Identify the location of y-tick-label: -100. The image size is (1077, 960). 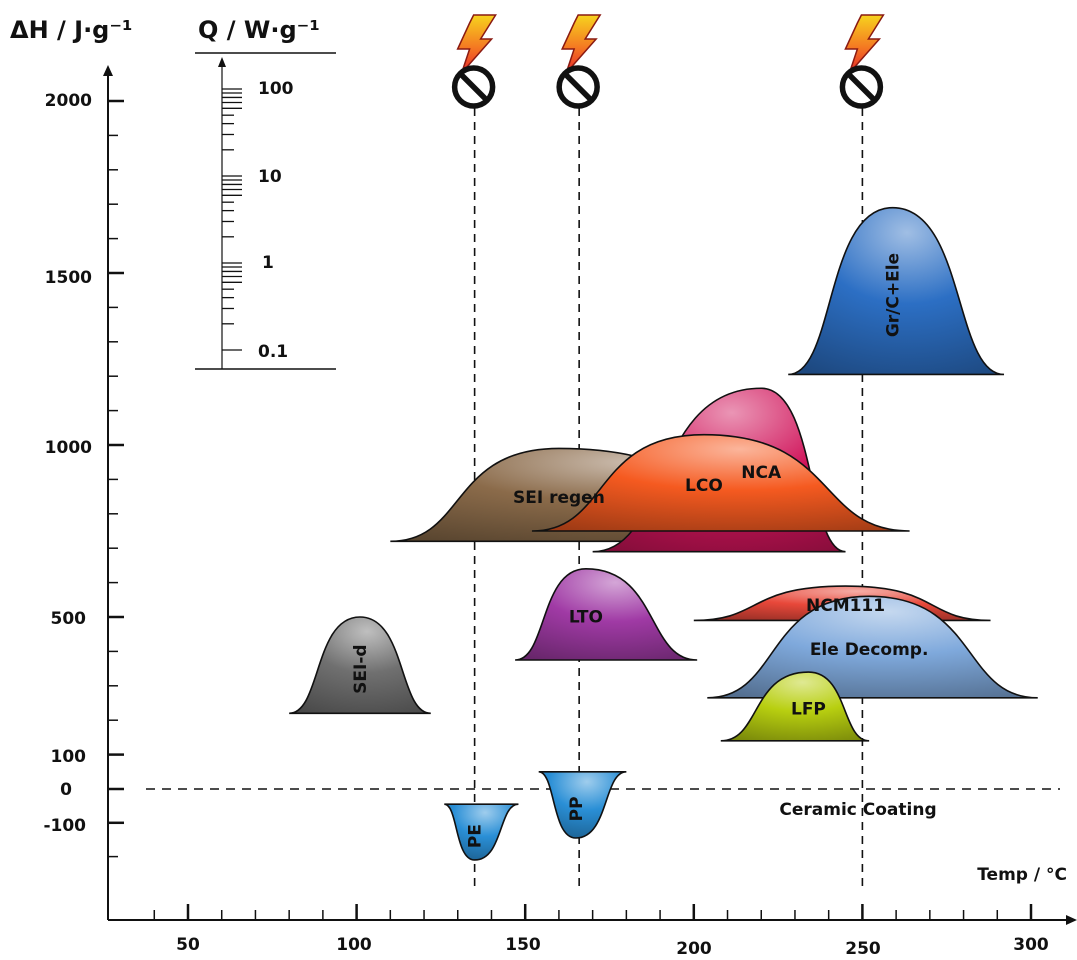
(64, 826).